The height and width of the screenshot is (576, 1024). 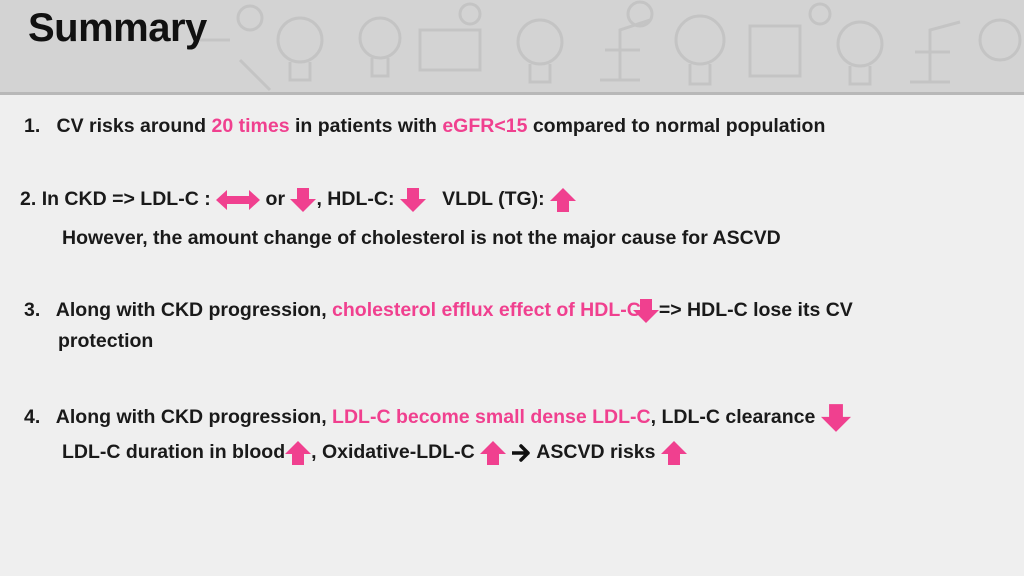 I want to click on item-4-text-a: Along with CKD progression,, so click(x=194, y=417).